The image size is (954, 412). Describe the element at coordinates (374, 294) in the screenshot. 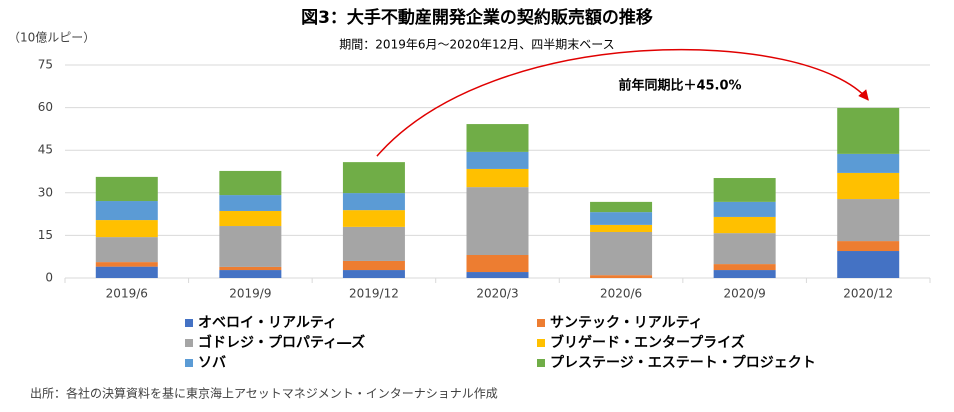

I see `x-tick-label: 2019/12` at that location.